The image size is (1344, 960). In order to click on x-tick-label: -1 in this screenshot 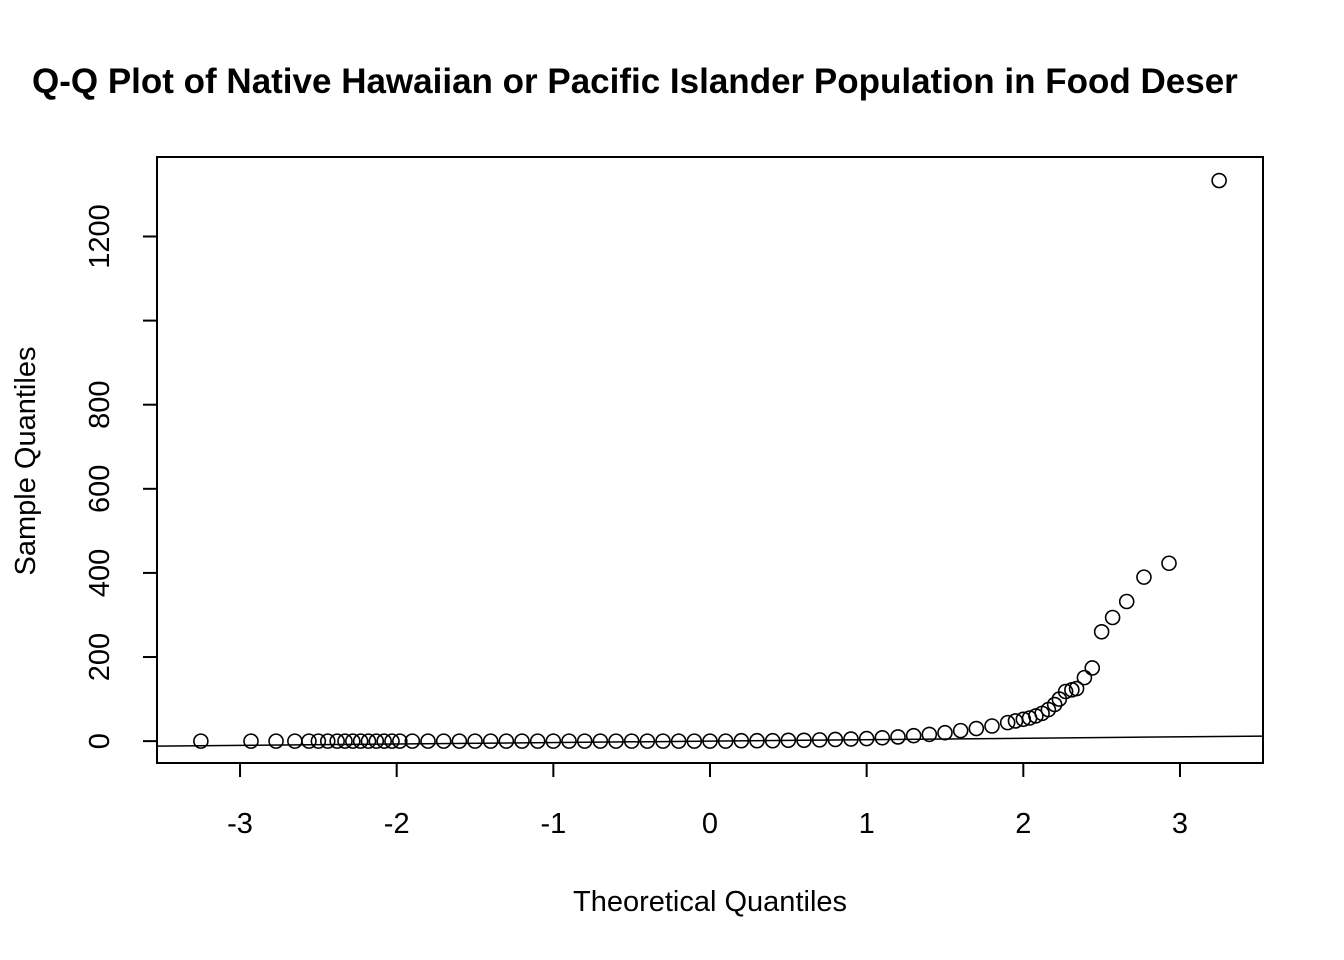, I will do `click(553, 824)`.